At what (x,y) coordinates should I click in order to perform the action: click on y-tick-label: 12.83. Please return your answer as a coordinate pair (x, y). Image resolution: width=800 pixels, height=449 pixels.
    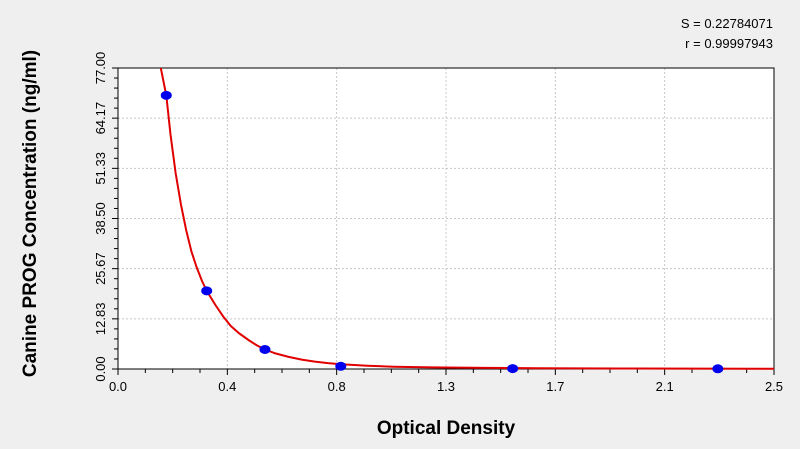
    Looking at the image, I should click on (100, 319).